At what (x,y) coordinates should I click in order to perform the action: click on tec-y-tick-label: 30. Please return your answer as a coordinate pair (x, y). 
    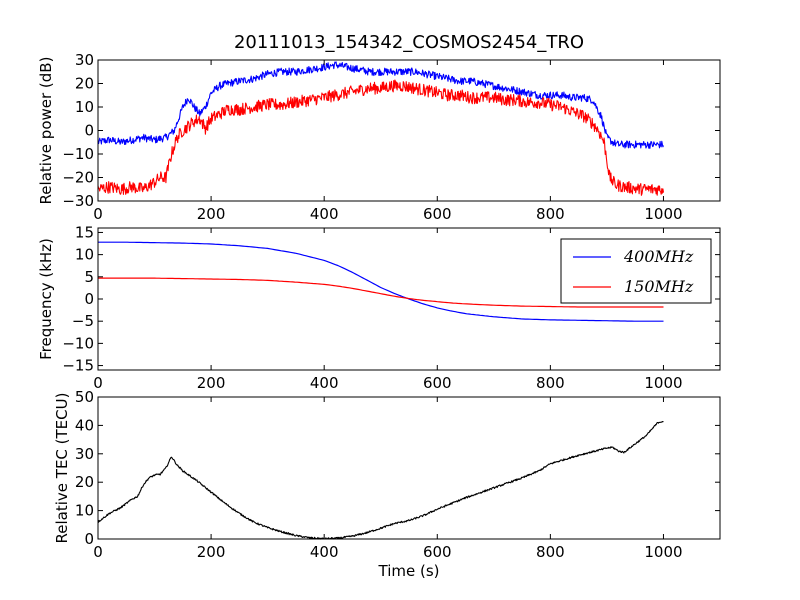
    Looking at the image, I should click on (84, 454).